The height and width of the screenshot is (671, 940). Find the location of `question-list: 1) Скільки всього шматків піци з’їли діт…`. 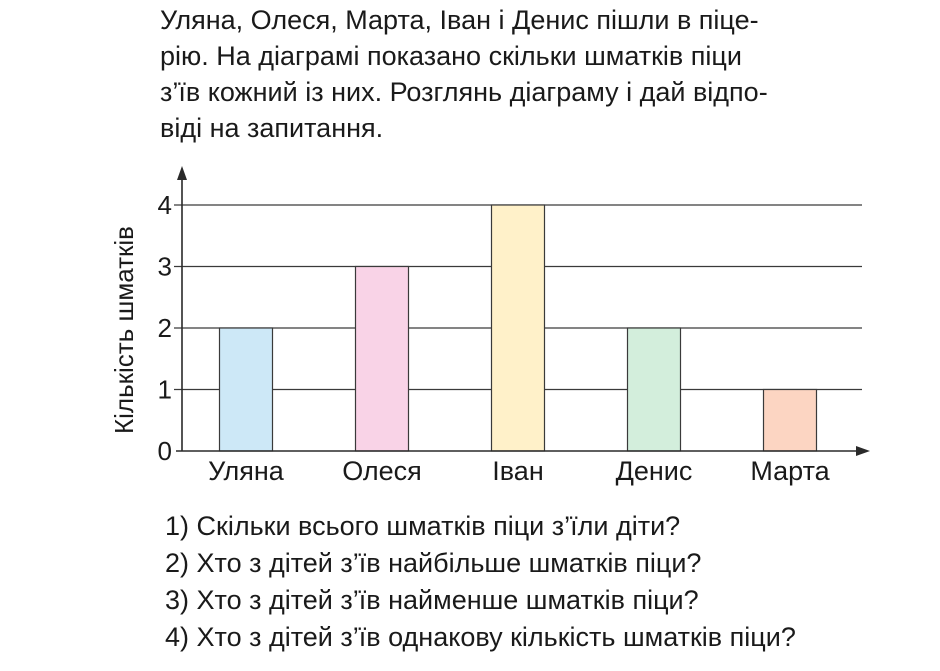

question-list: 1) Скільки всього шматків піци з’їли діт… is located at coordinates (480, 582).